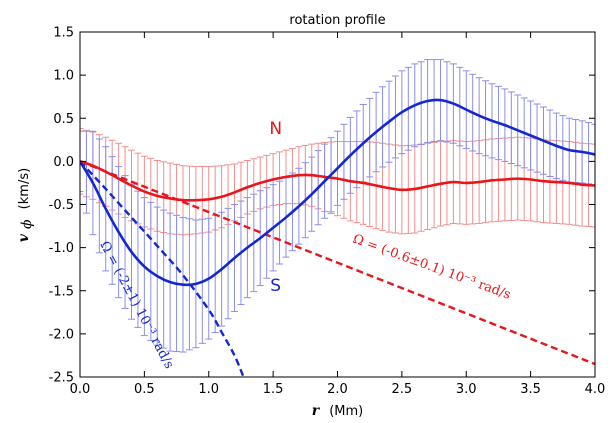 This screenshot has height=423, width=614. Describe the element at coordinates (27, 224) in the screenshot. I see `y-axis-subscript: ϕ` at that location.